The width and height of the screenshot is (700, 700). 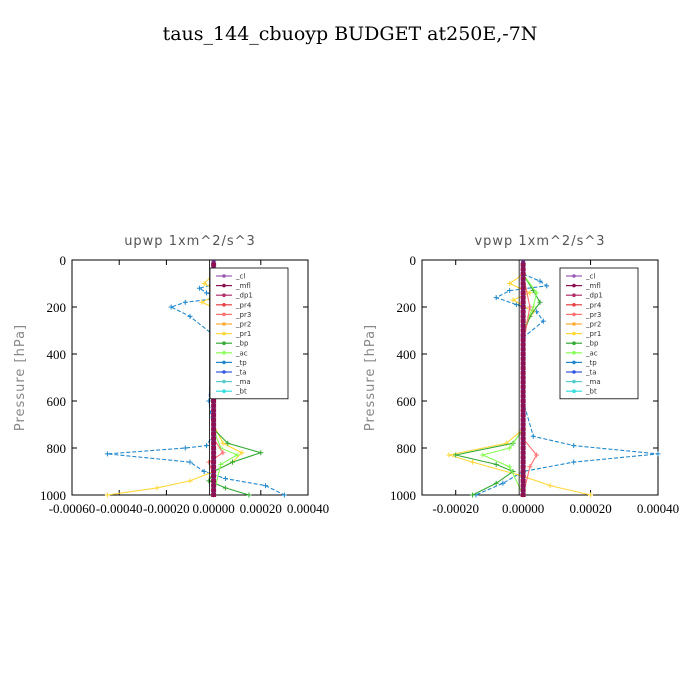 I want to click on data-point-pr3, so click(x=530, y=467).